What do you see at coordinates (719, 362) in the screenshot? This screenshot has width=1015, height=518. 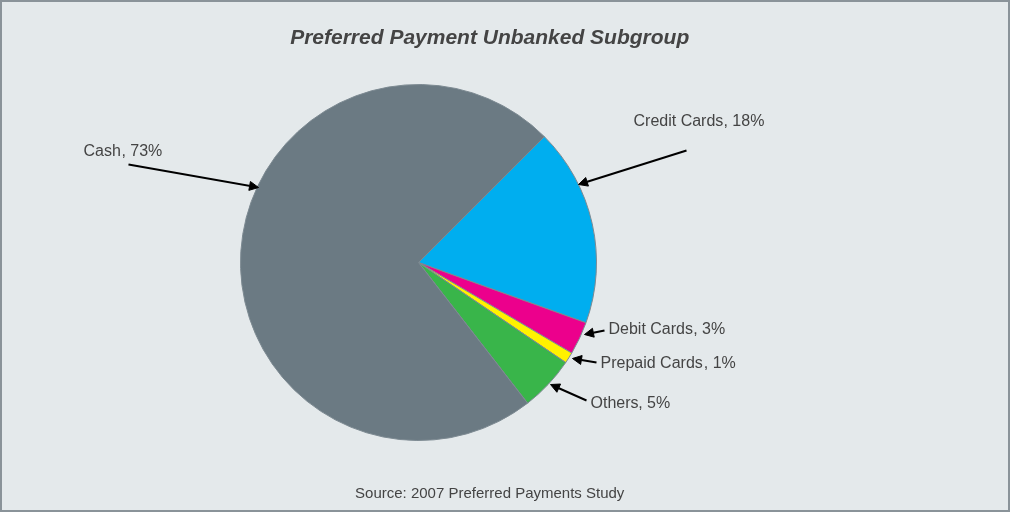 I see `data-label: , 1%` at bounding box center [719, 362].